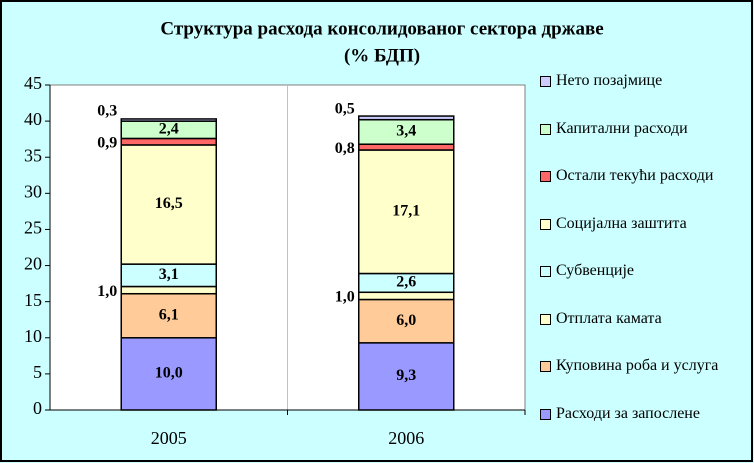  What do you see at coordinates (33, 191) in the screenshot?
I see `y-tick-label: 30` at bounding box center [33, 191].